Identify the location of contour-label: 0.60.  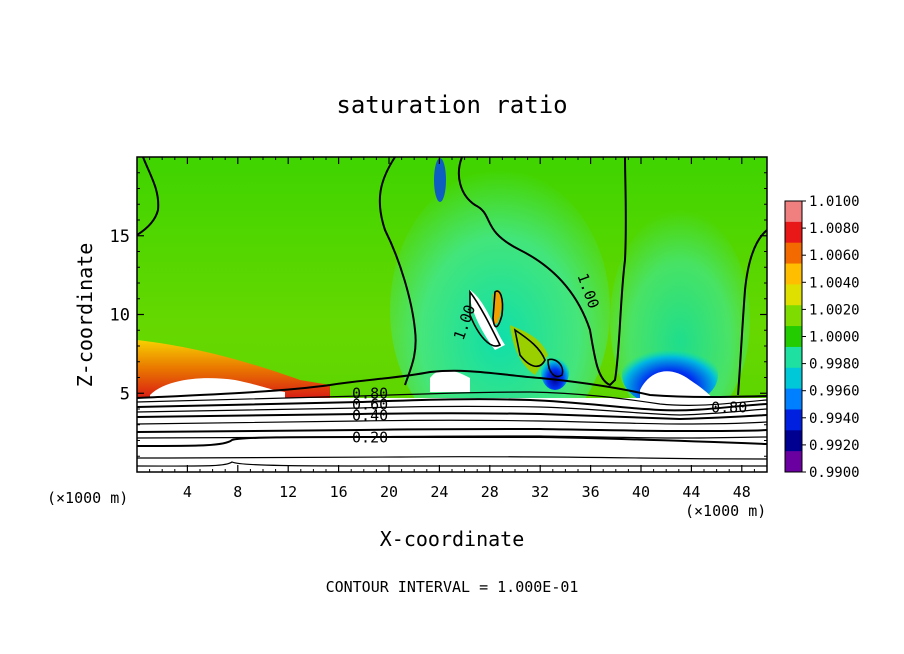
(370, 404).